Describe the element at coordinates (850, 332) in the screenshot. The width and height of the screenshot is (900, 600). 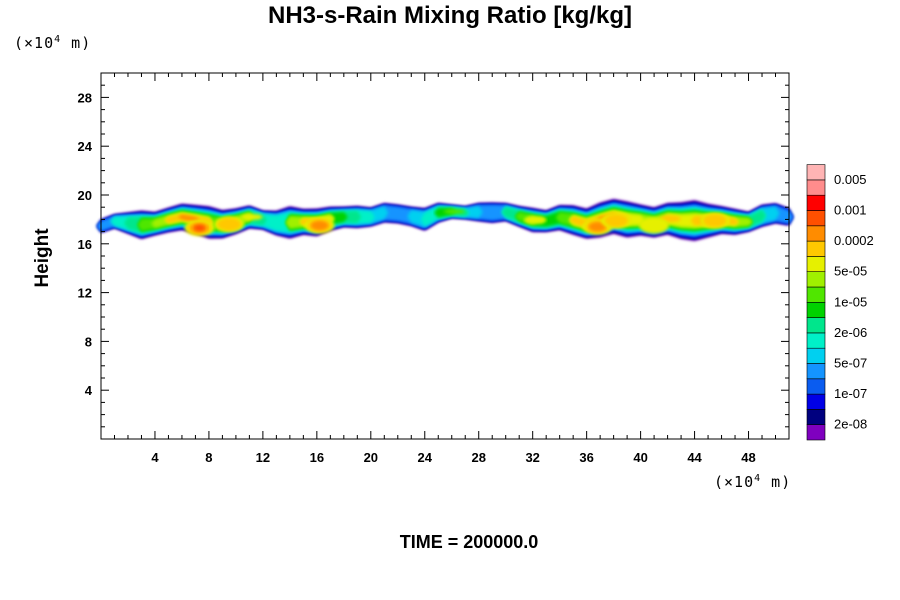
I see `colorbar-label: 2e-06` at that location.